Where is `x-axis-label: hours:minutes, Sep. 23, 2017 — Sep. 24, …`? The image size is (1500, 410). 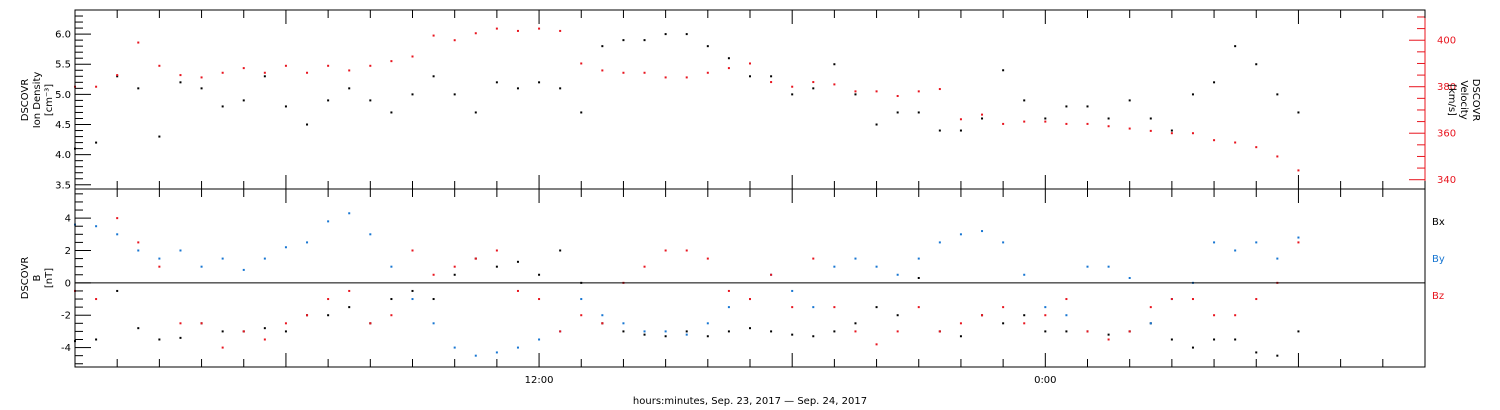 x-axis-label: hours:minutes, Sep. 23, 2017 — Sep. 24, … is located at coordinates (750, 401).